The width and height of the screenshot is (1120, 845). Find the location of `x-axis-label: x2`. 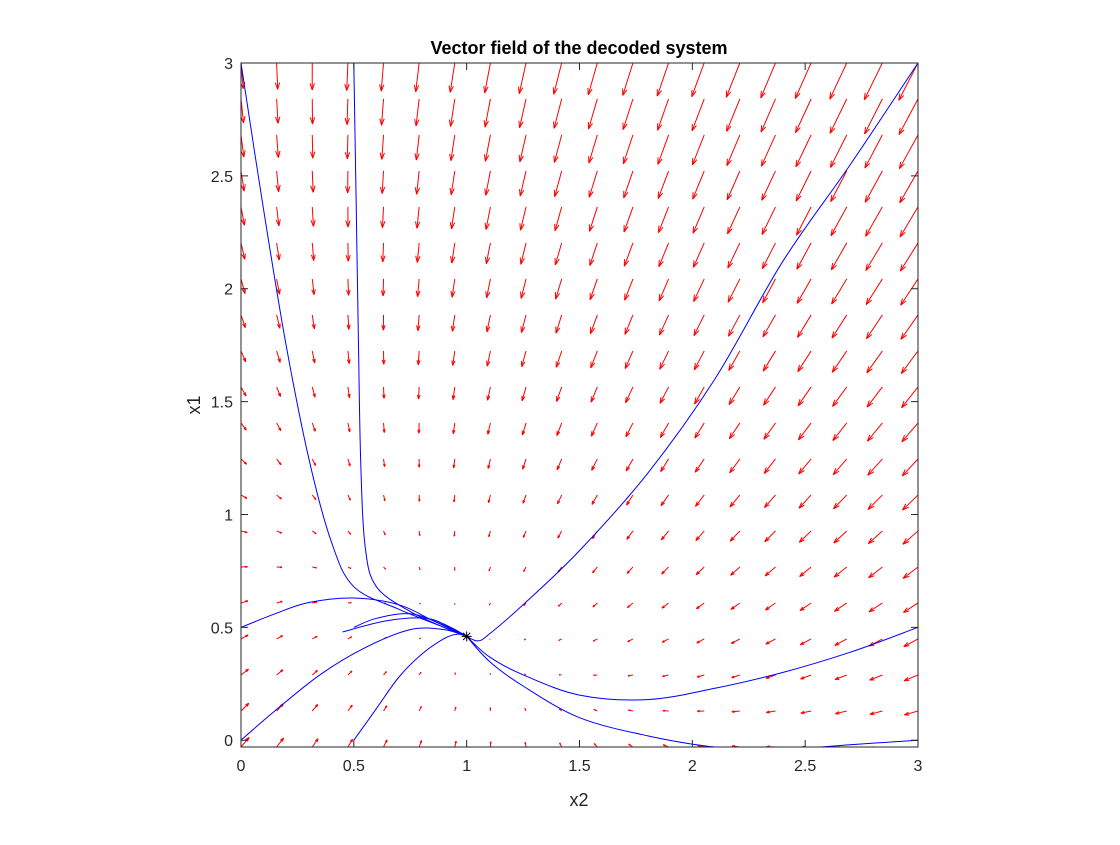

x-axis-label: x2 is located at coordinates (578, 800).